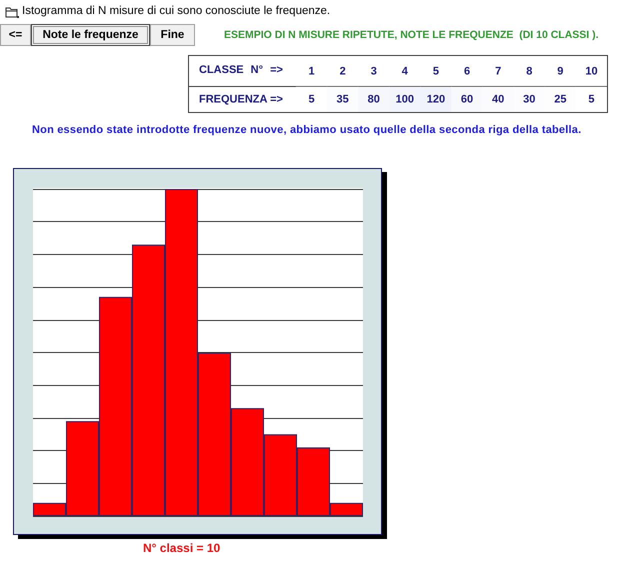 The height and width of the screenshot is (571, 640). What do you see at coordinates (374, 100) in the screenshot?
I see `data-label: 80` at bounding box center [374, 100].